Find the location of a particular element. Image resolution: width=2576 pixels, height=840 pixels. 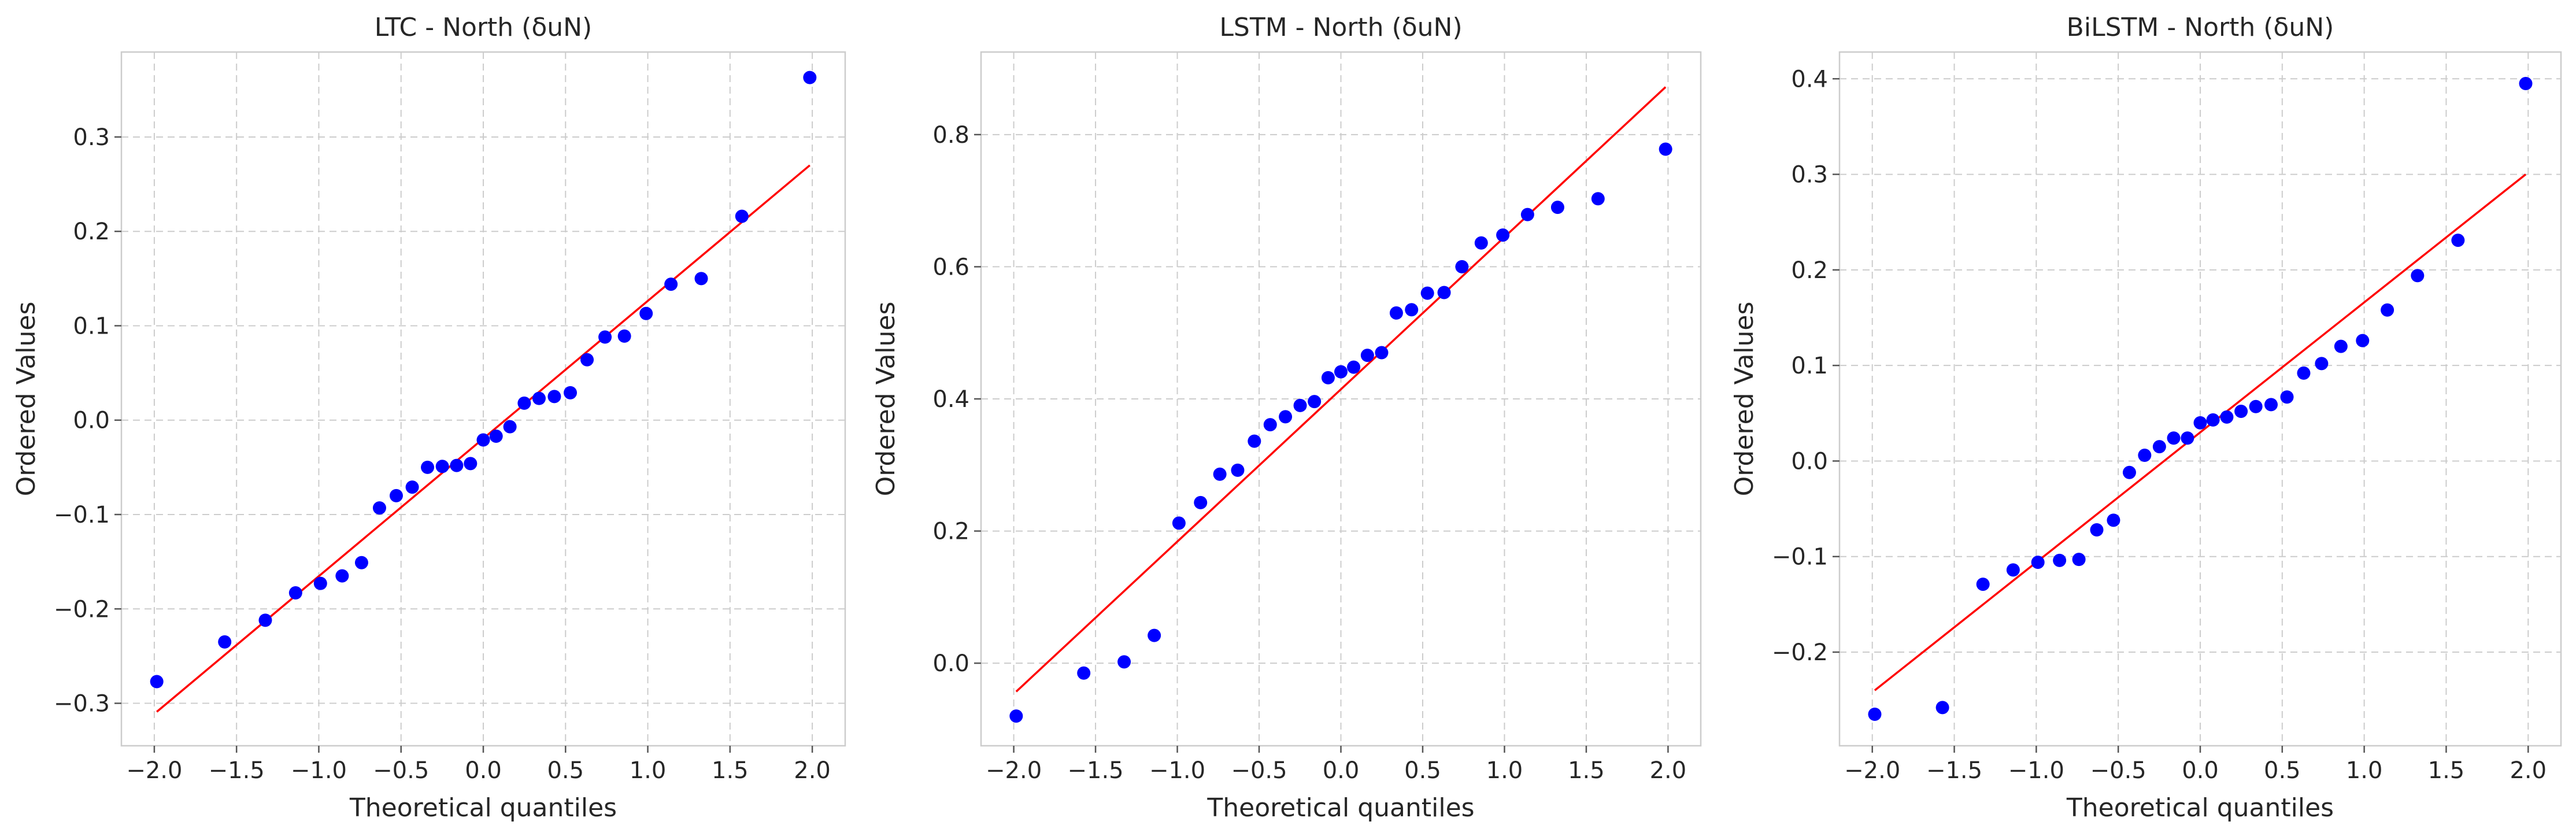

x-tick-label: −0.5 is located at coordinates (1259, 770).